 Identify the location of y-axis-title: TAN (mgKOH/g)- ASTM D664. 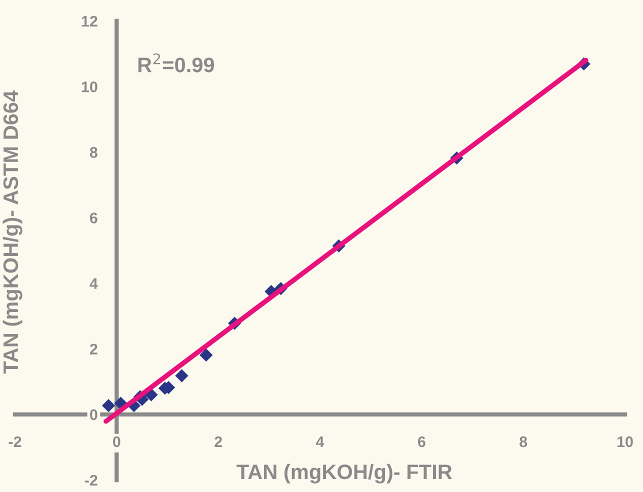
(12, 232).